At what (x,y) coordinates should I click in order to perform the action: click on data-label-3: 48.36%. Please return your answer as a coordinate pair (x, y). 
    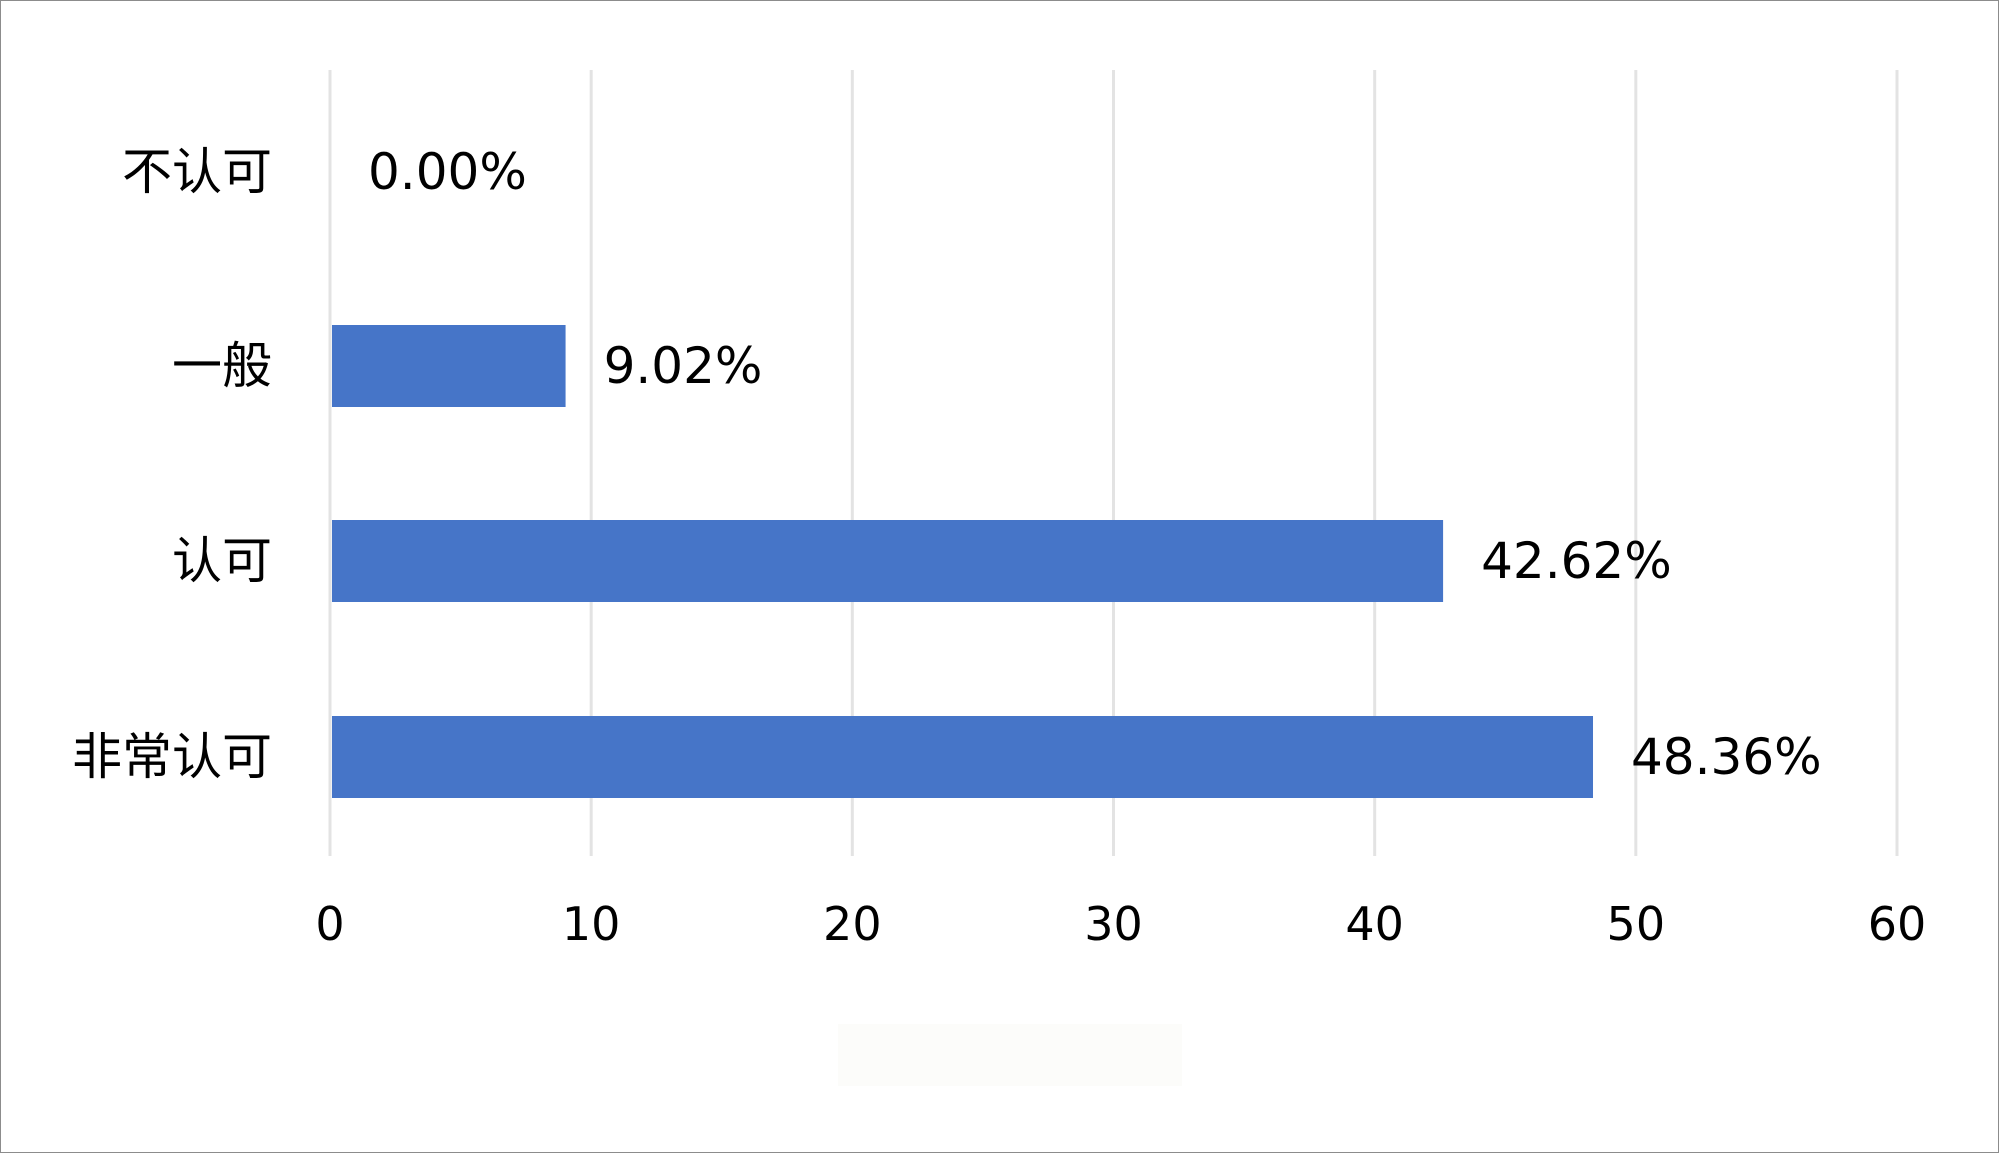
    Looking at the image, I should click on (1726, 757).